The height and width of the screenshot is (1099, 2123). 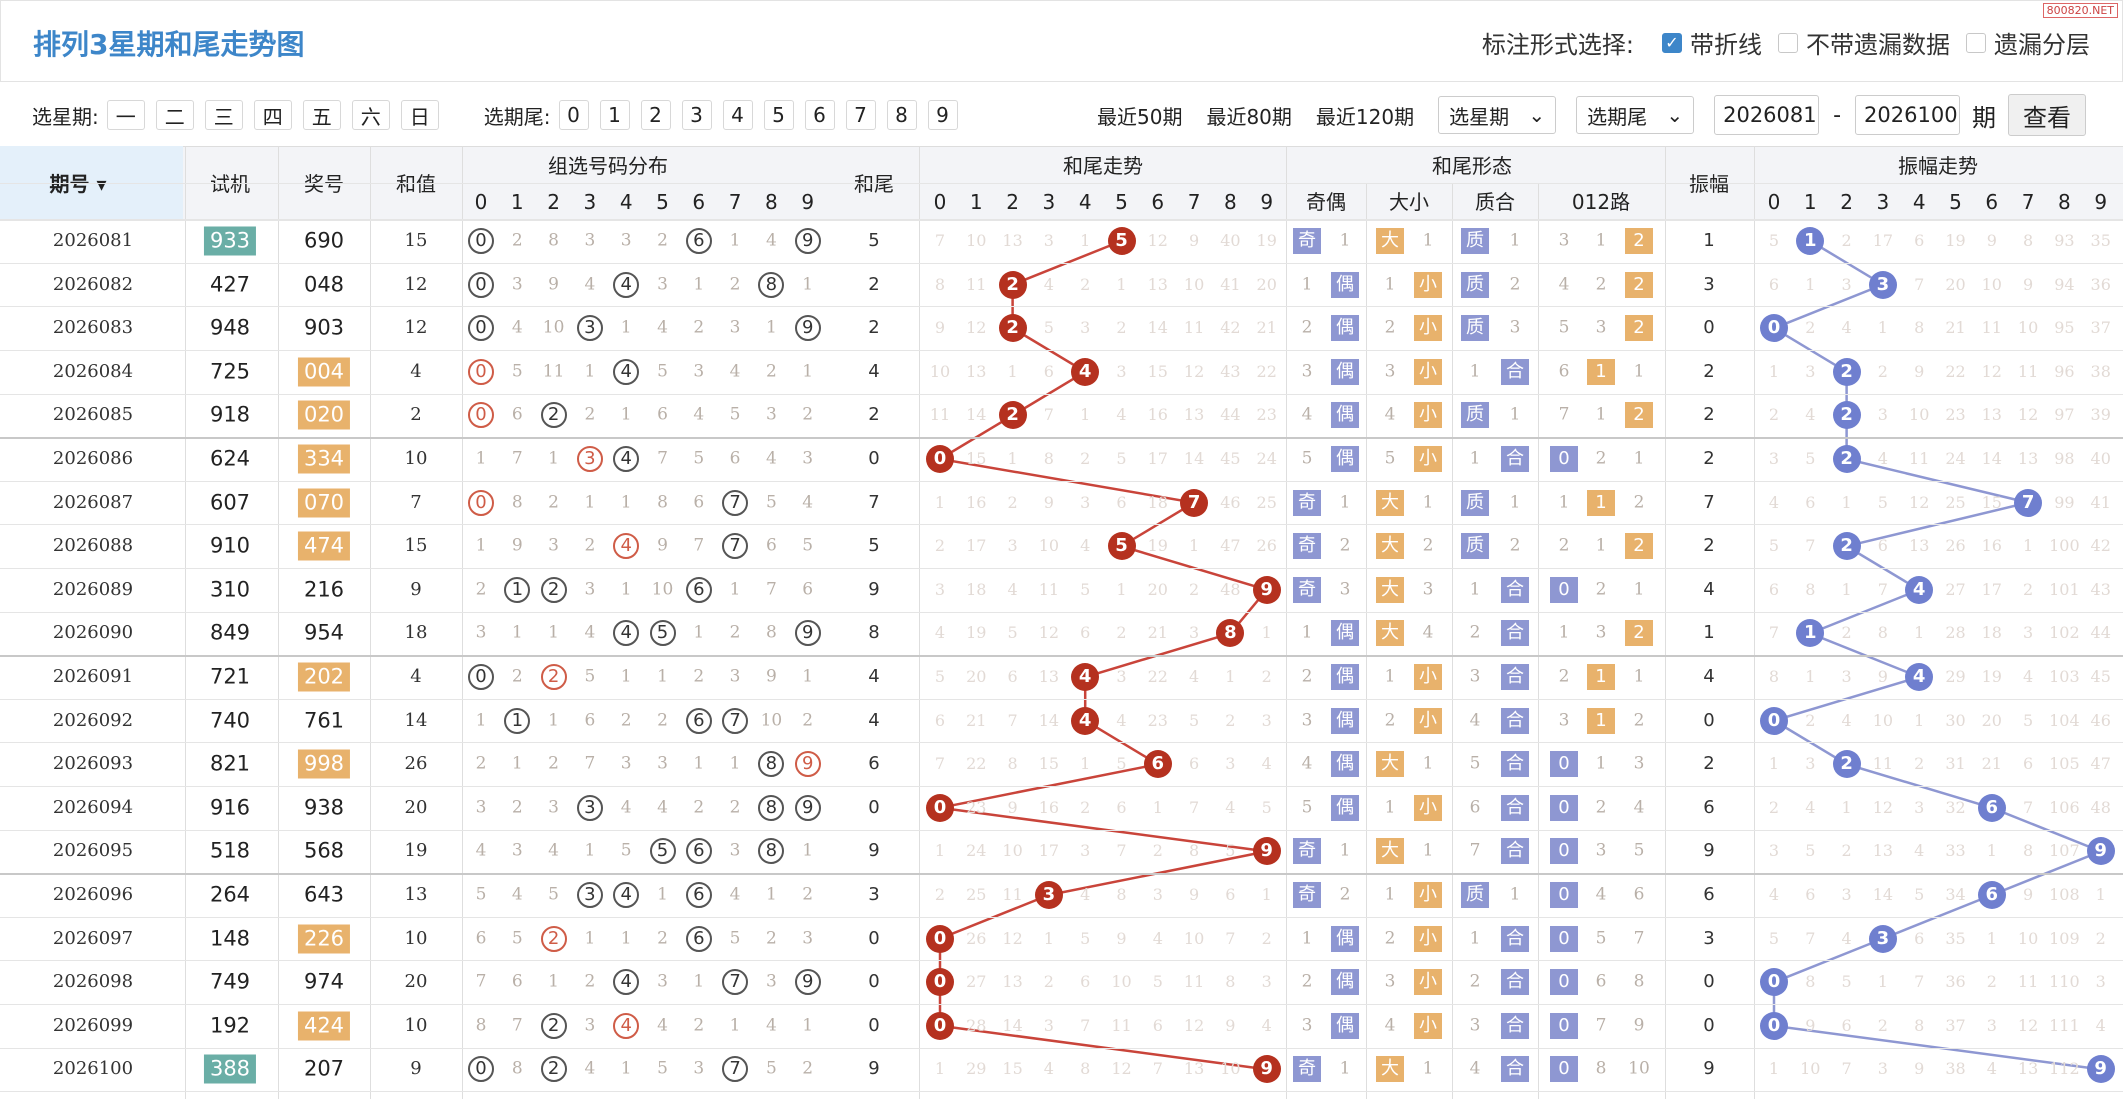 I want to click on zf-omit-cell: 11, so click(x=1991, y=328).